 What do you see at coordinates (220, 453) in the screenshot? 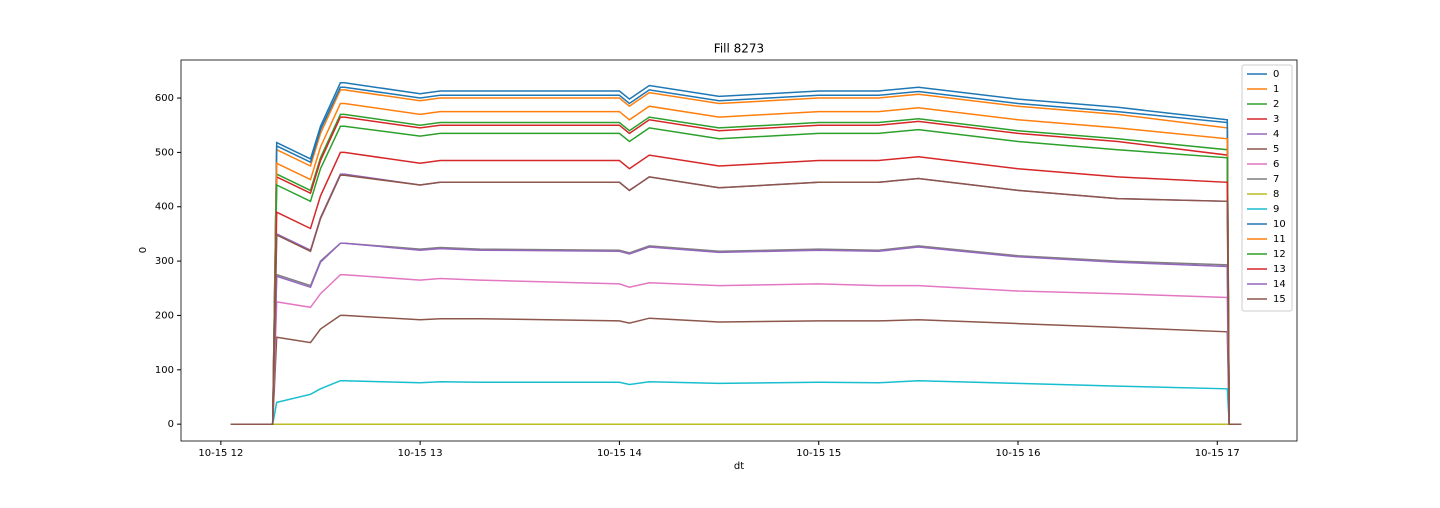
I see `x-tick-label: 10-15 12` at bounding box center [220, 453].